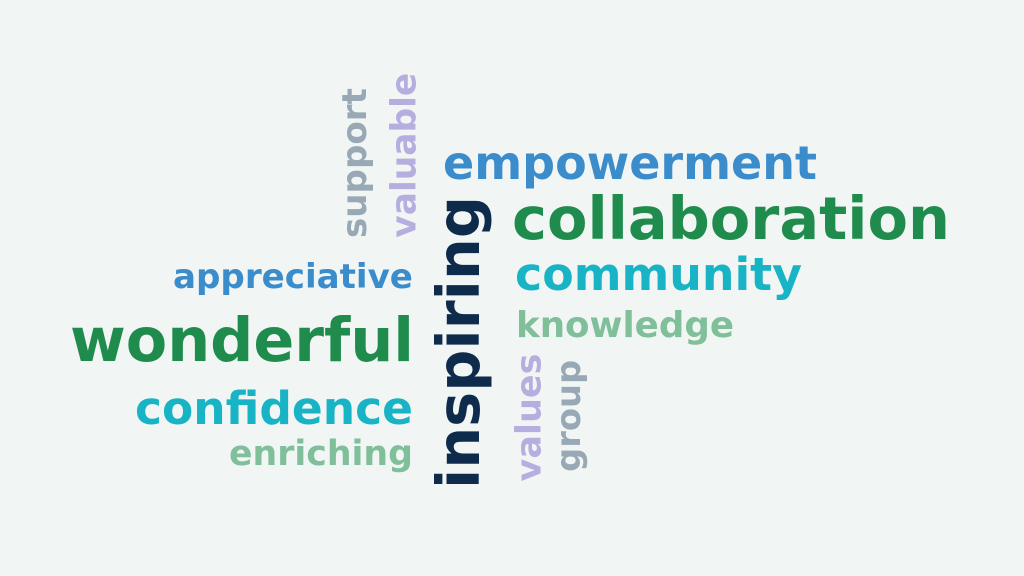 The image size is (1024, 576). Describe the element at coordinates (403, 155) in the screenshot. I see `word-valuable: valuable` at that location.